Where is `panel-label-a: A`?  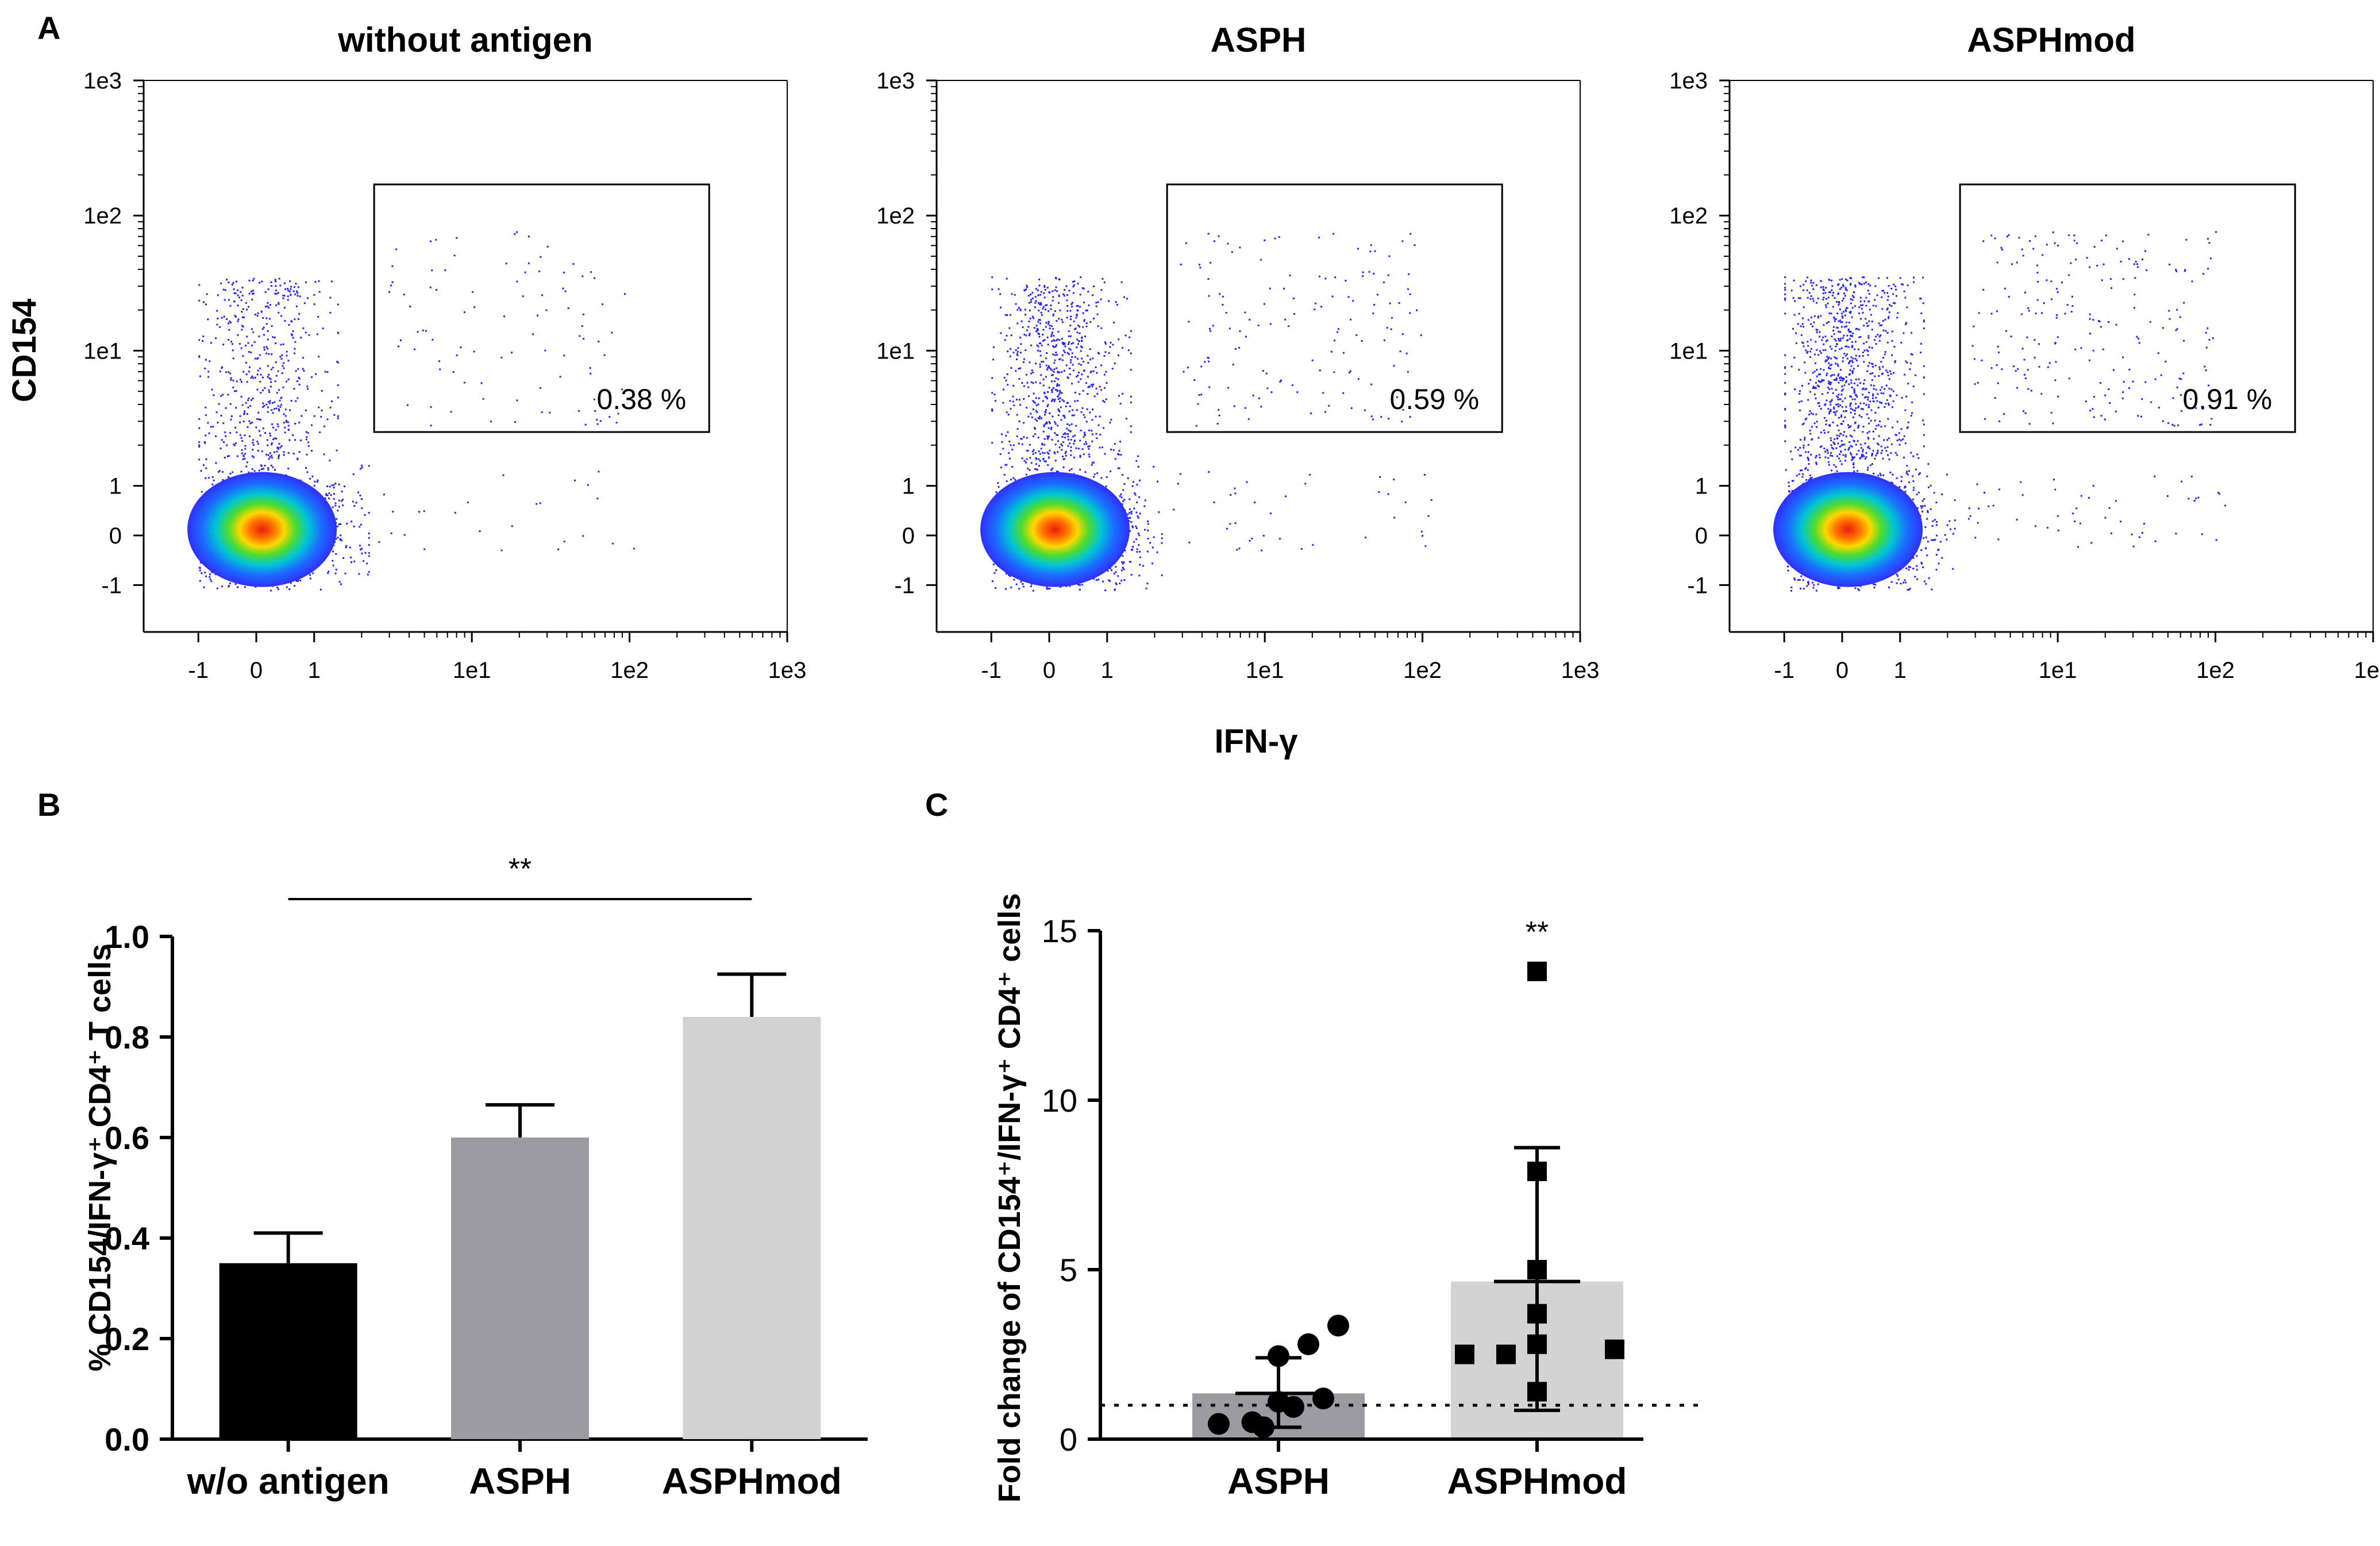
panel-label-a: A is located at coordinates (48, 28).